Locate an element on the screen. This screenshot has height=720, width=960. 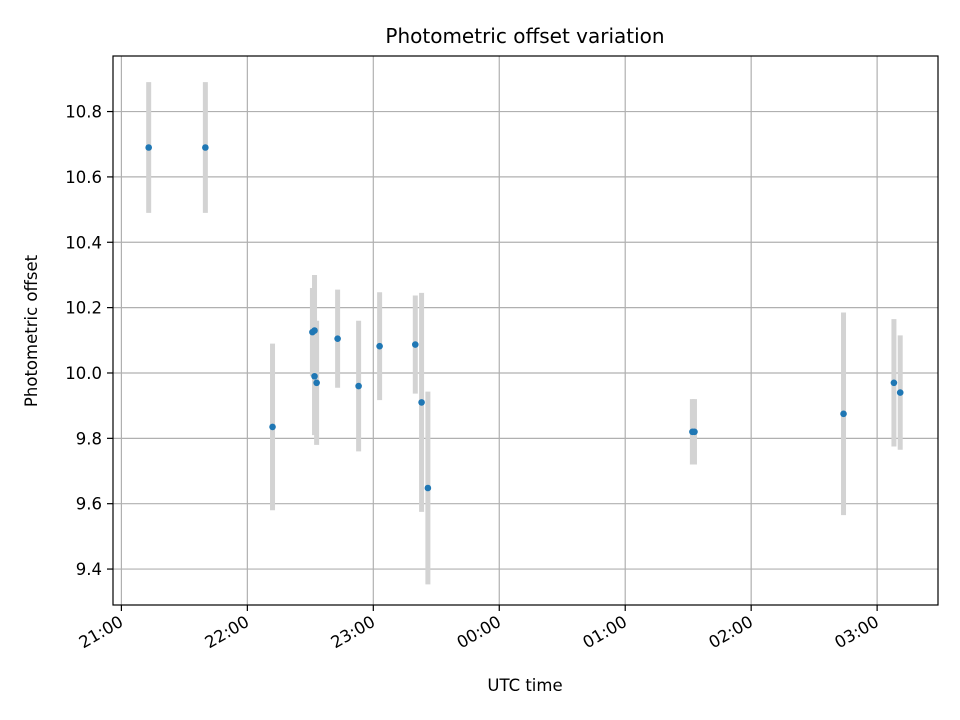
x-tick-label: 01:00 is located at coordinates (605, 632).